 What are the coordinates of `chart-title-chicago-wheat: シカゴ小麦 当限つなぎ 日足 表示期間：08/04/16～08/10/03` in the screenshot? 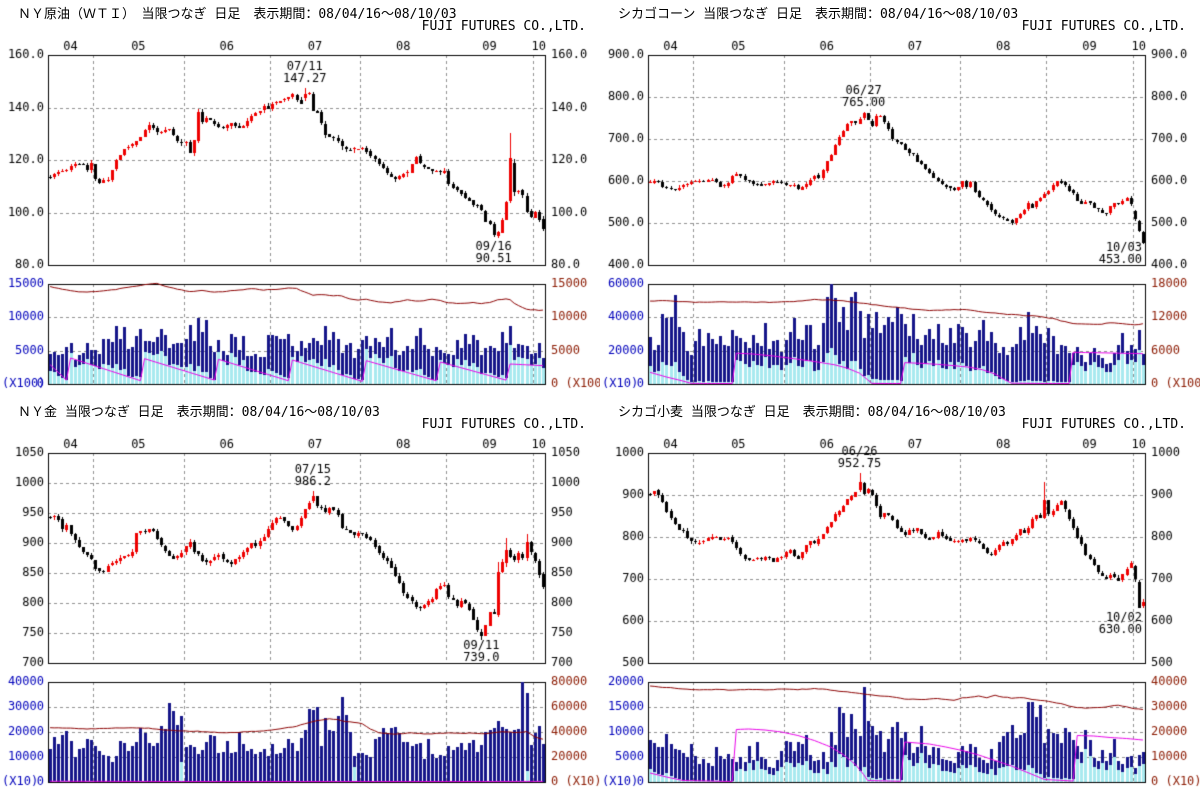 It's located at (812, 412).